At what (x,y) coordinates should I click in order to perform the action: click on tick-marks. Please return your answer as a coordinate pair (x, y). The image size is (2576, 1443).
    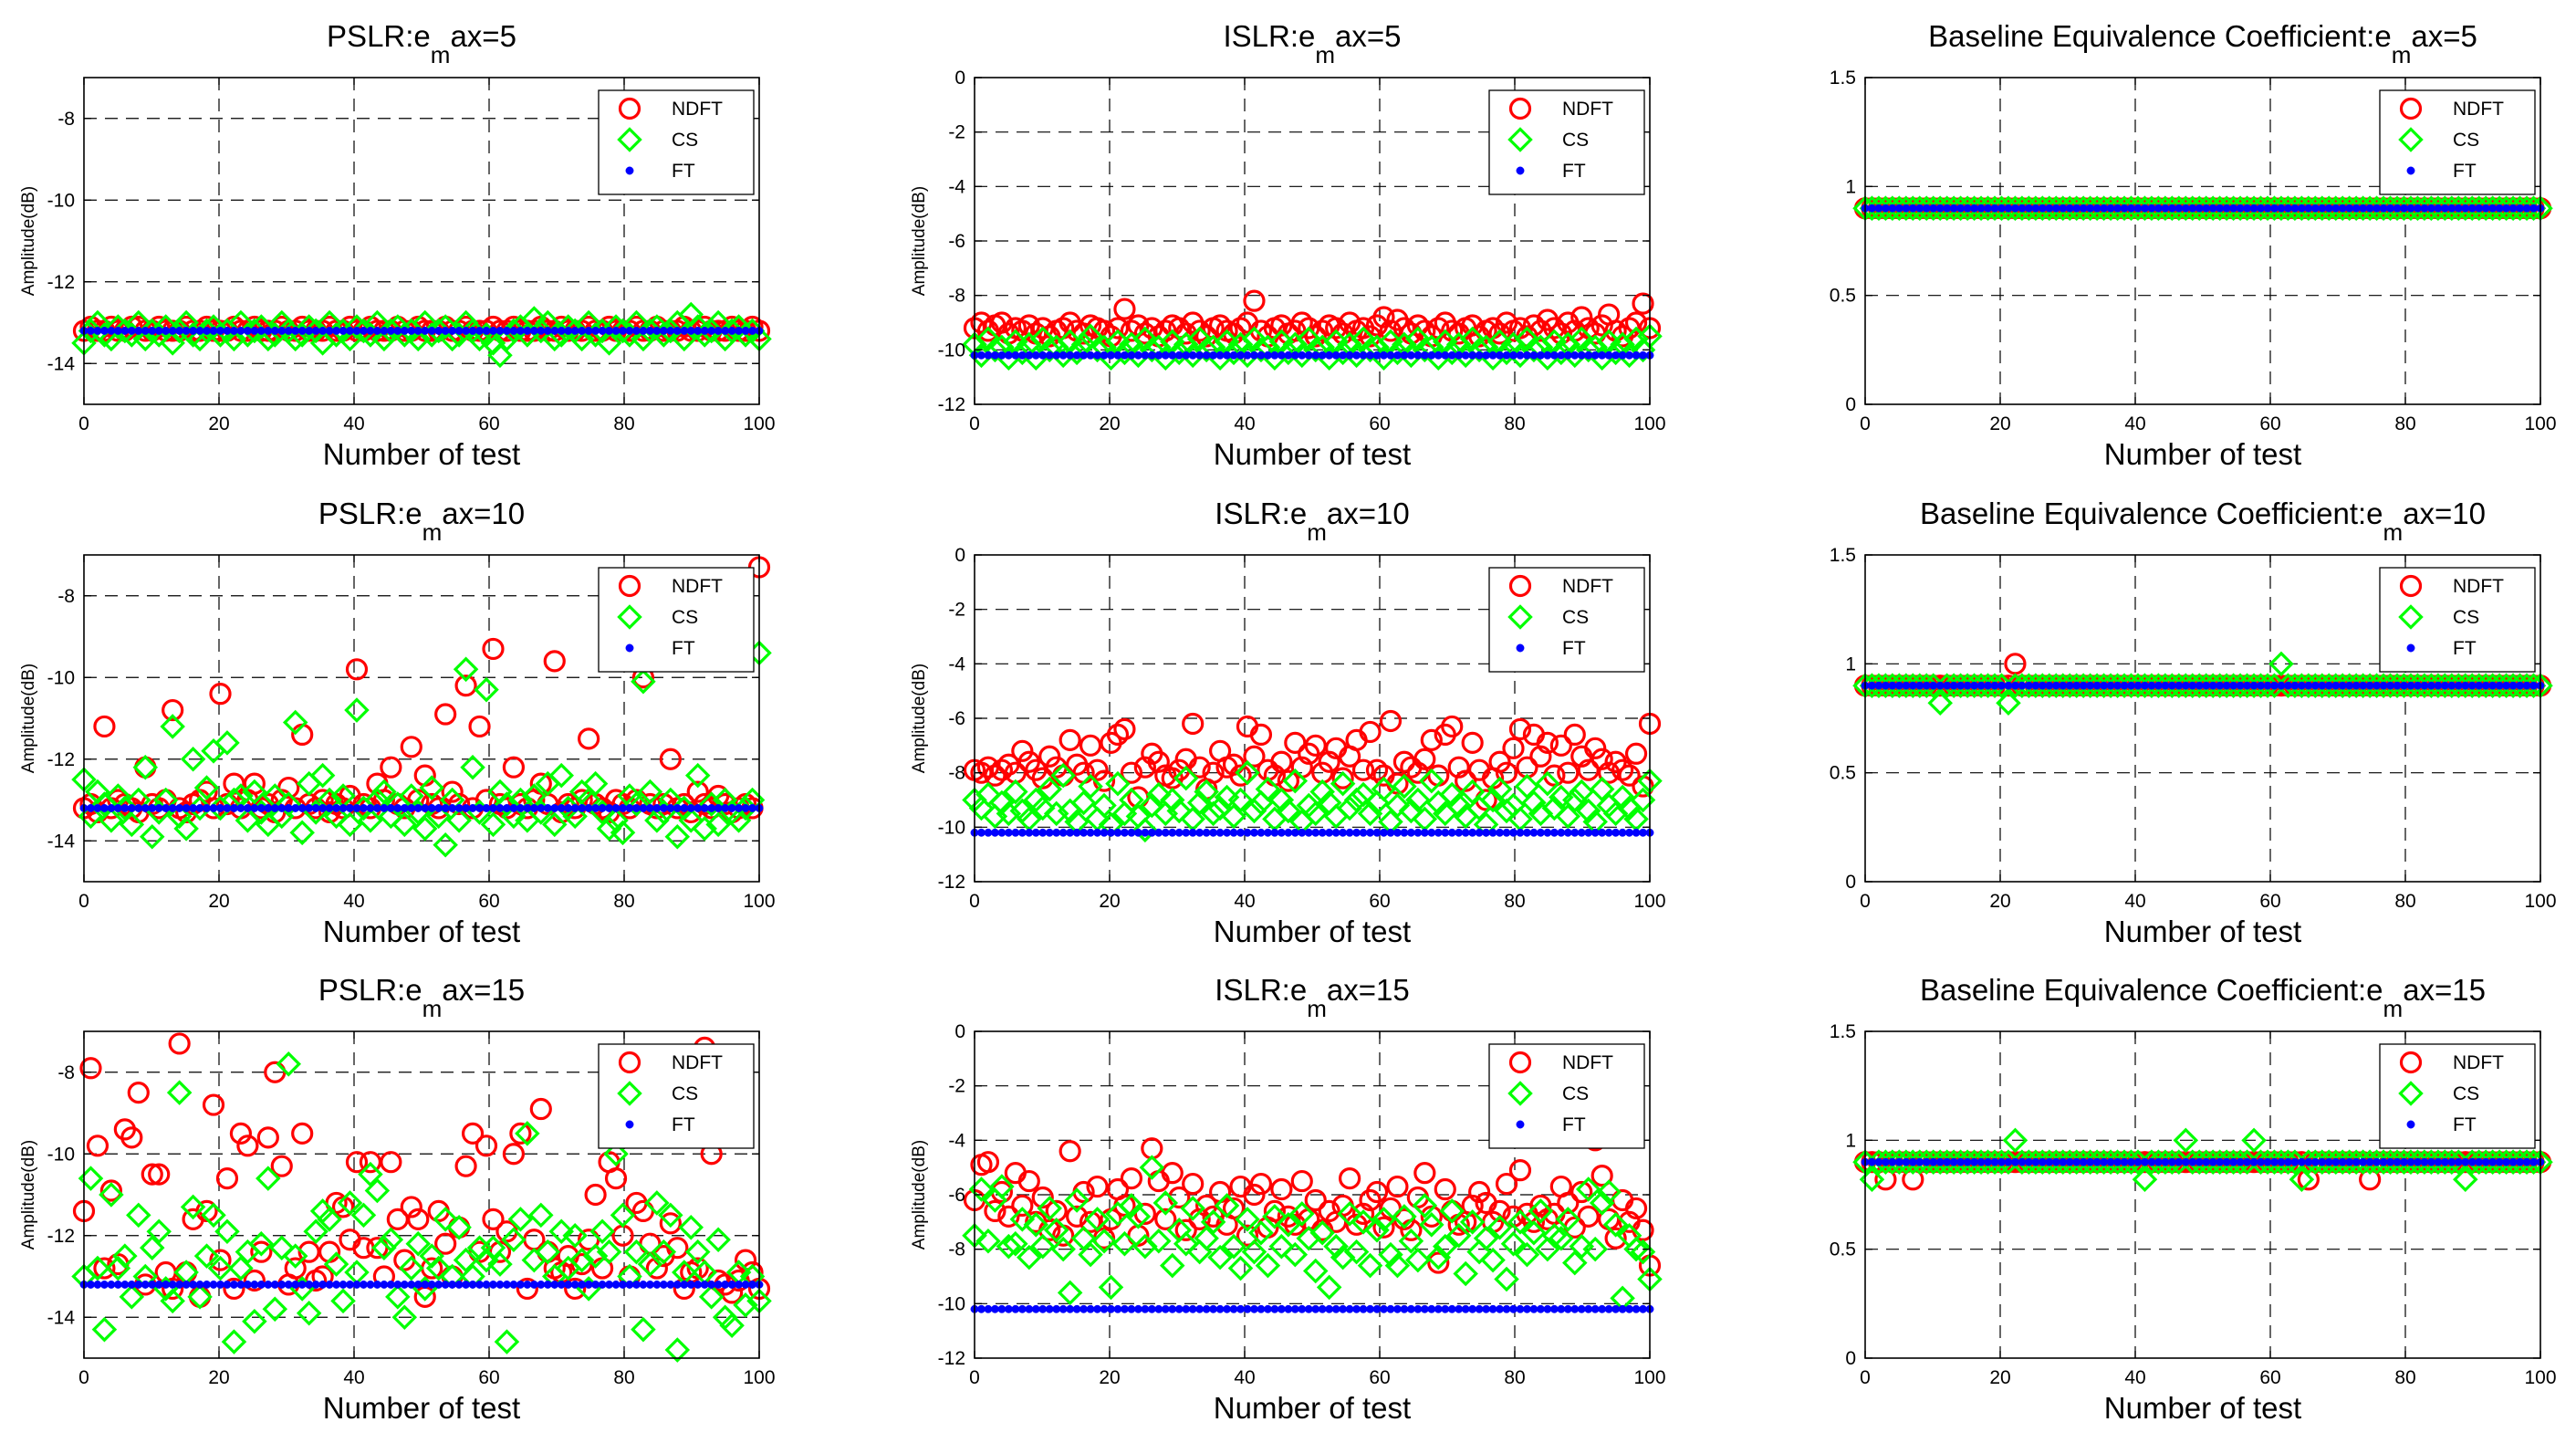
    Looking at the image, I should click on (1312, 241).